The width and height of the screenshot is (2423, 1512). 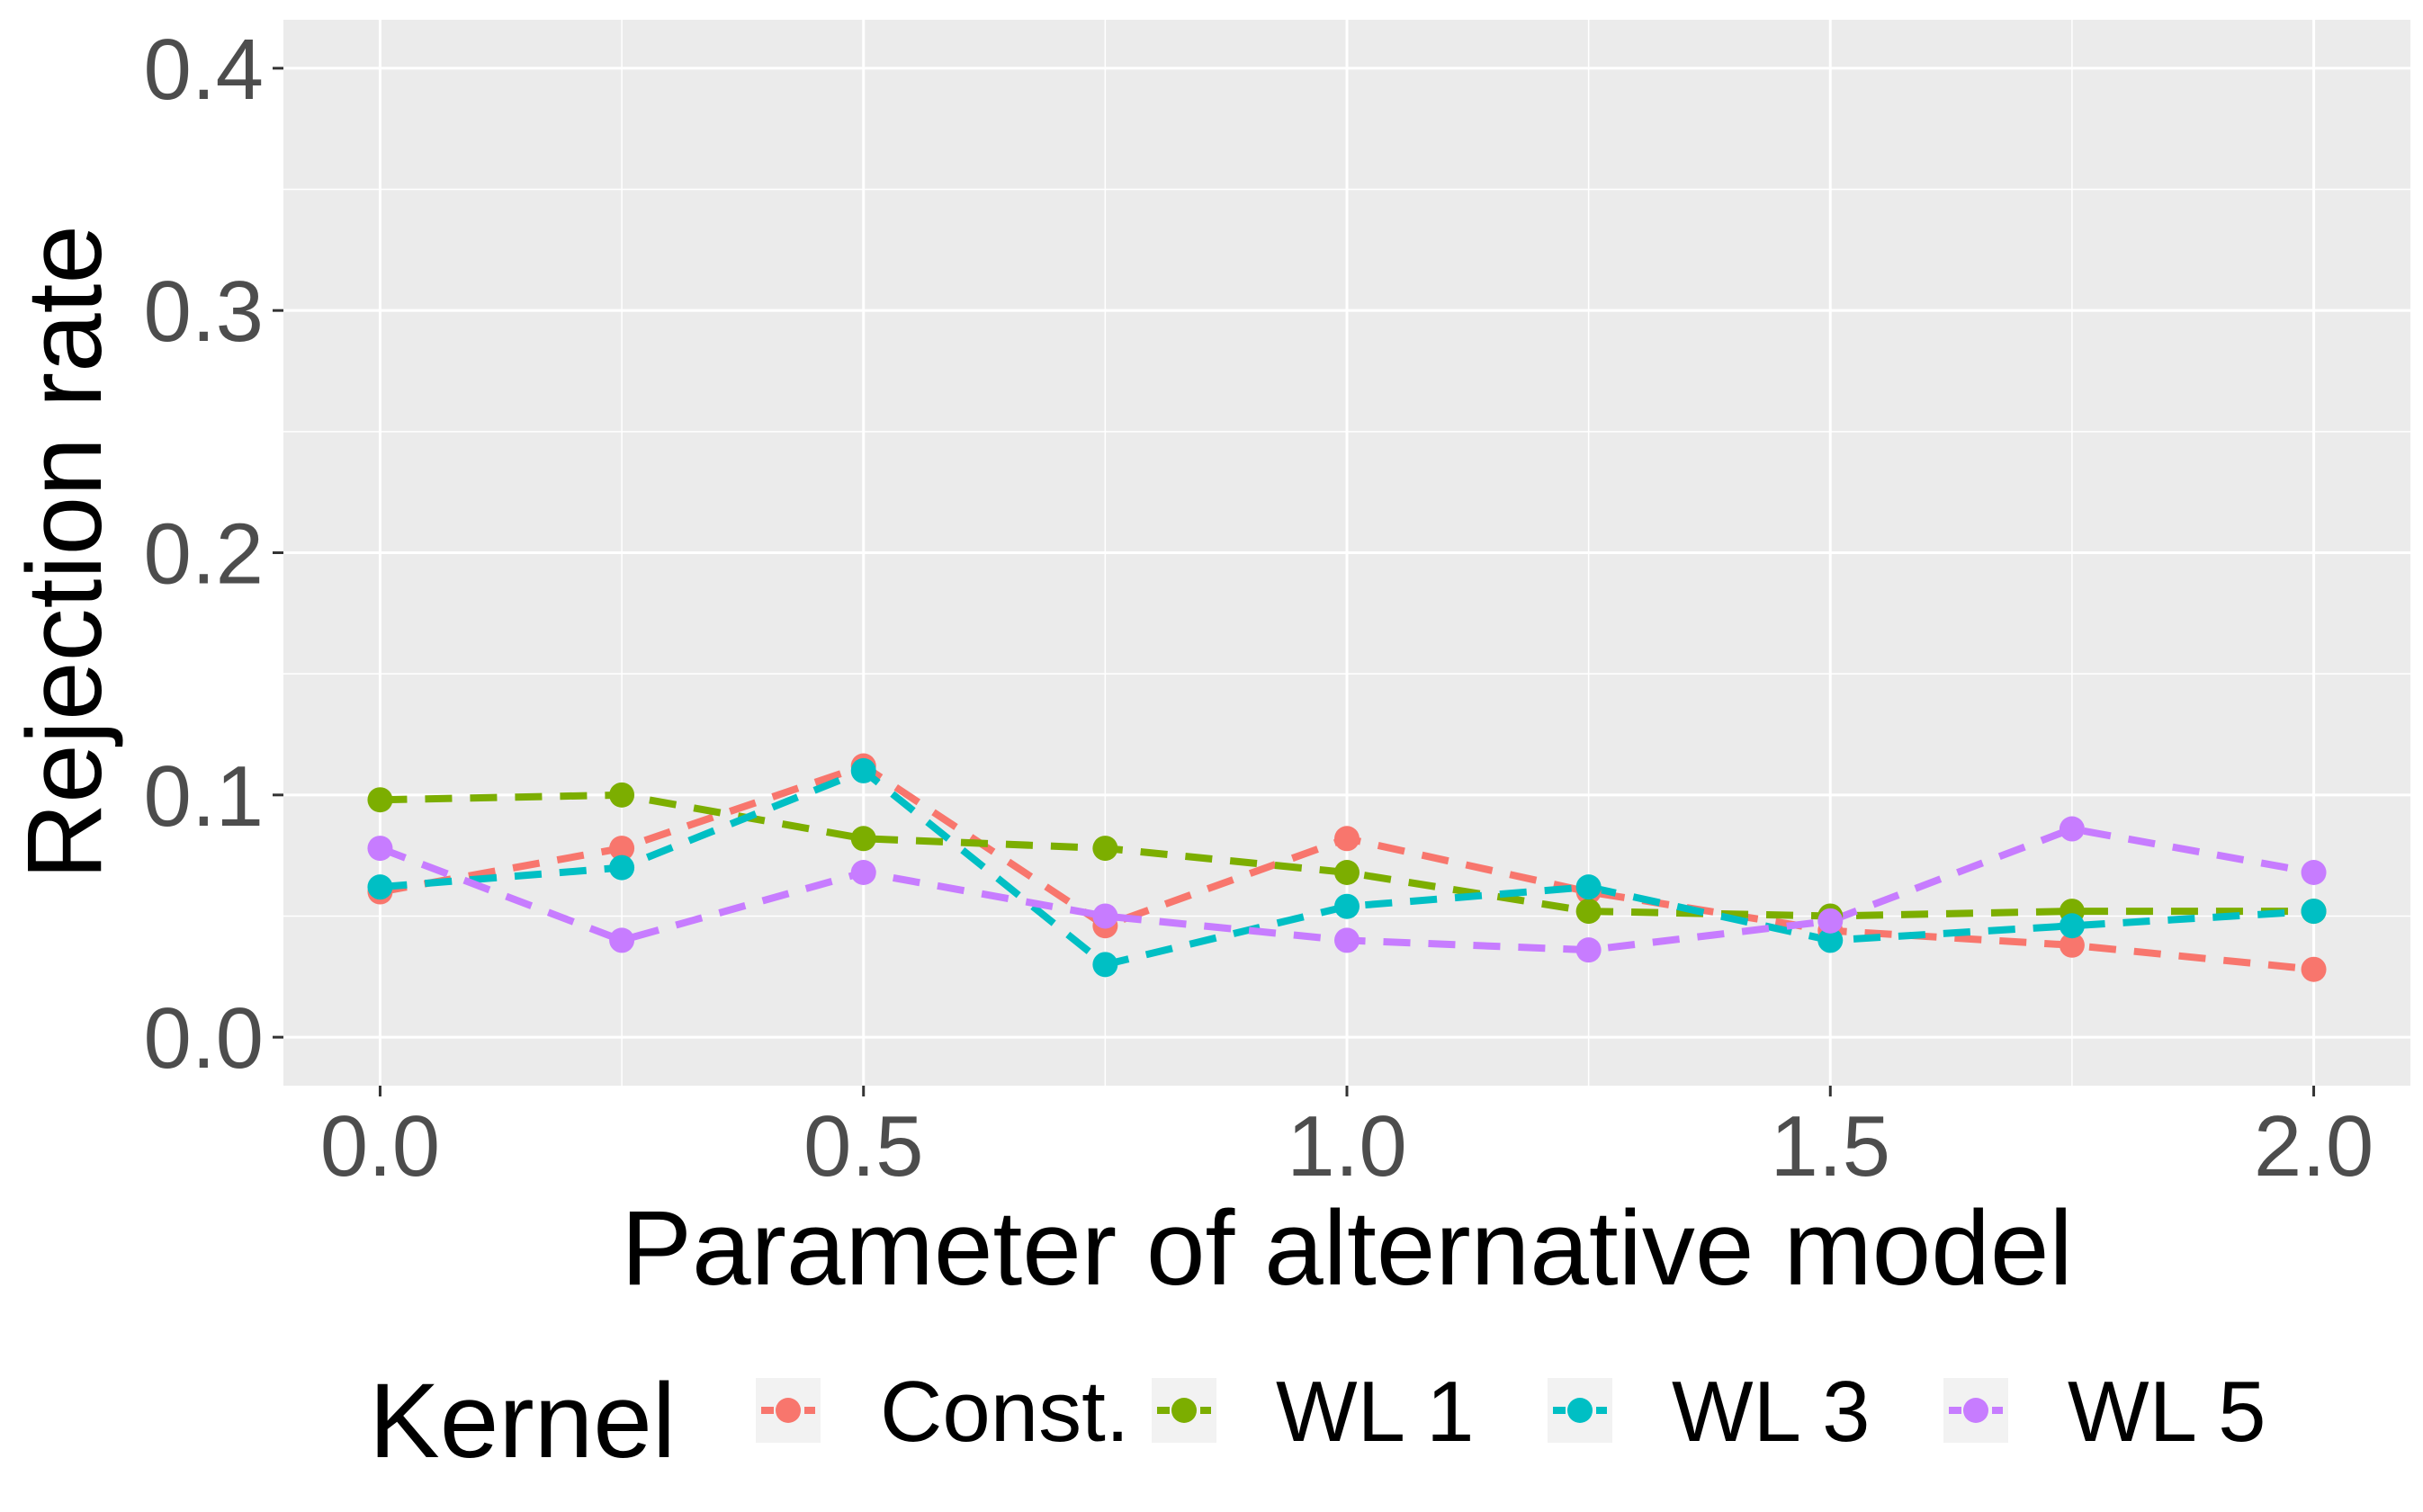 I want to click on series-layer, so click(x=1347, y=867).